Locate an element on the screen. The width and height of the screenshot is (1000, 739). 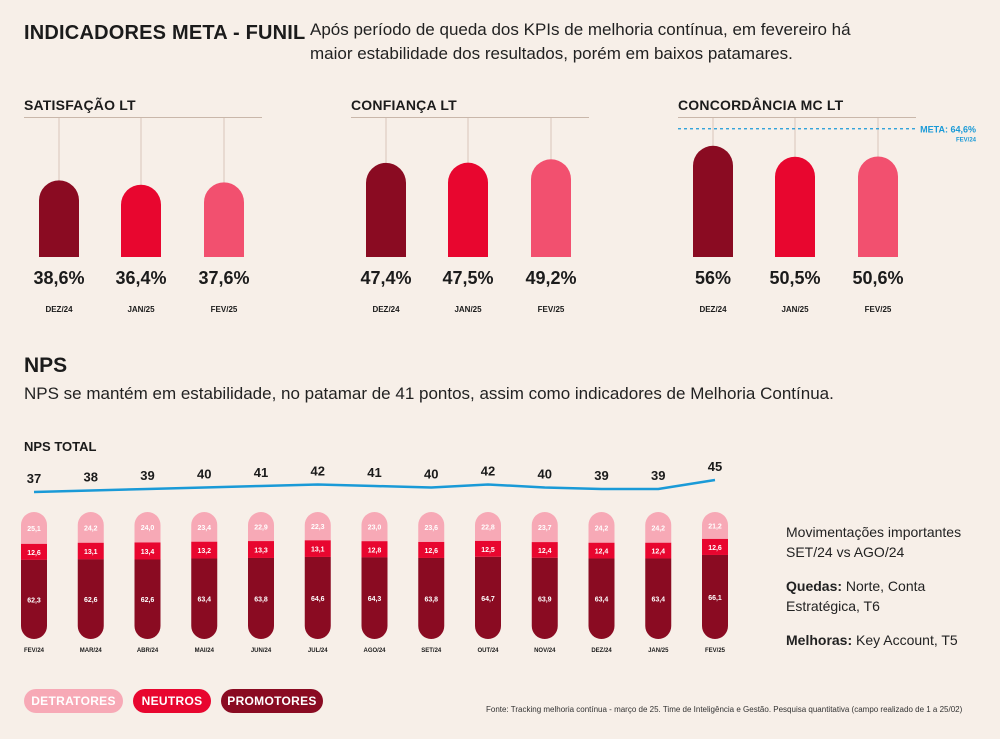
nps-value-label: 38 is located at coordinates (91, 477).